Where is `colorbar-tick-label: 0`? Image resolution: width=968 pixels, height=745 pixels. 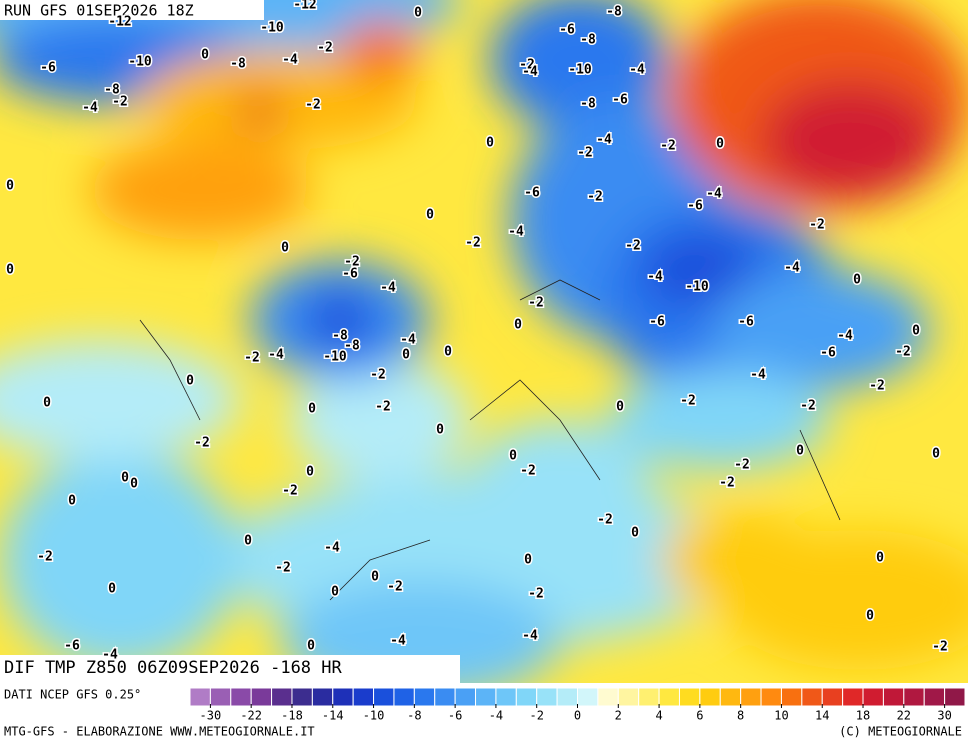 colorbar-tick-label: 0 is located at coordinates (577, 716).